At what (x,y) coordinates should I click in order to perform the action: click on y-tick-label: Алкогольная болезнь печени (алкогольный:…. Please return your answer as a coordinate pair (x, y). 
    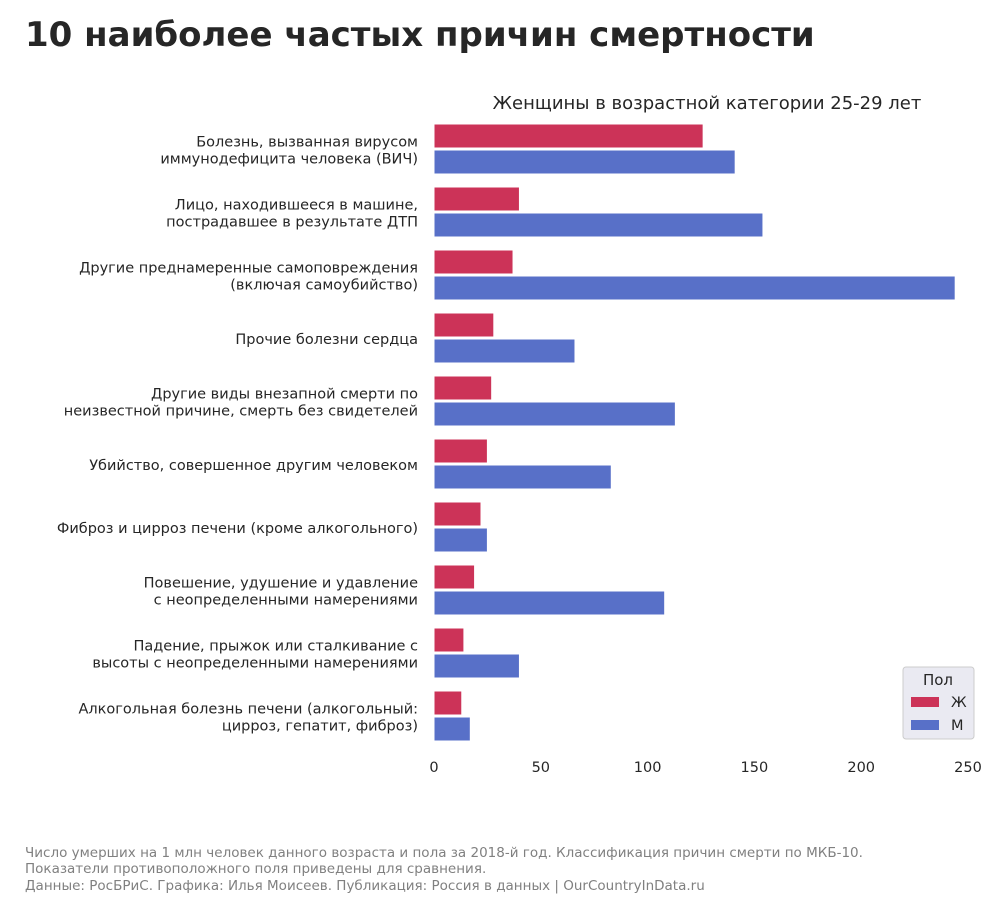
    Looking at the image, I should click on (248, 718).